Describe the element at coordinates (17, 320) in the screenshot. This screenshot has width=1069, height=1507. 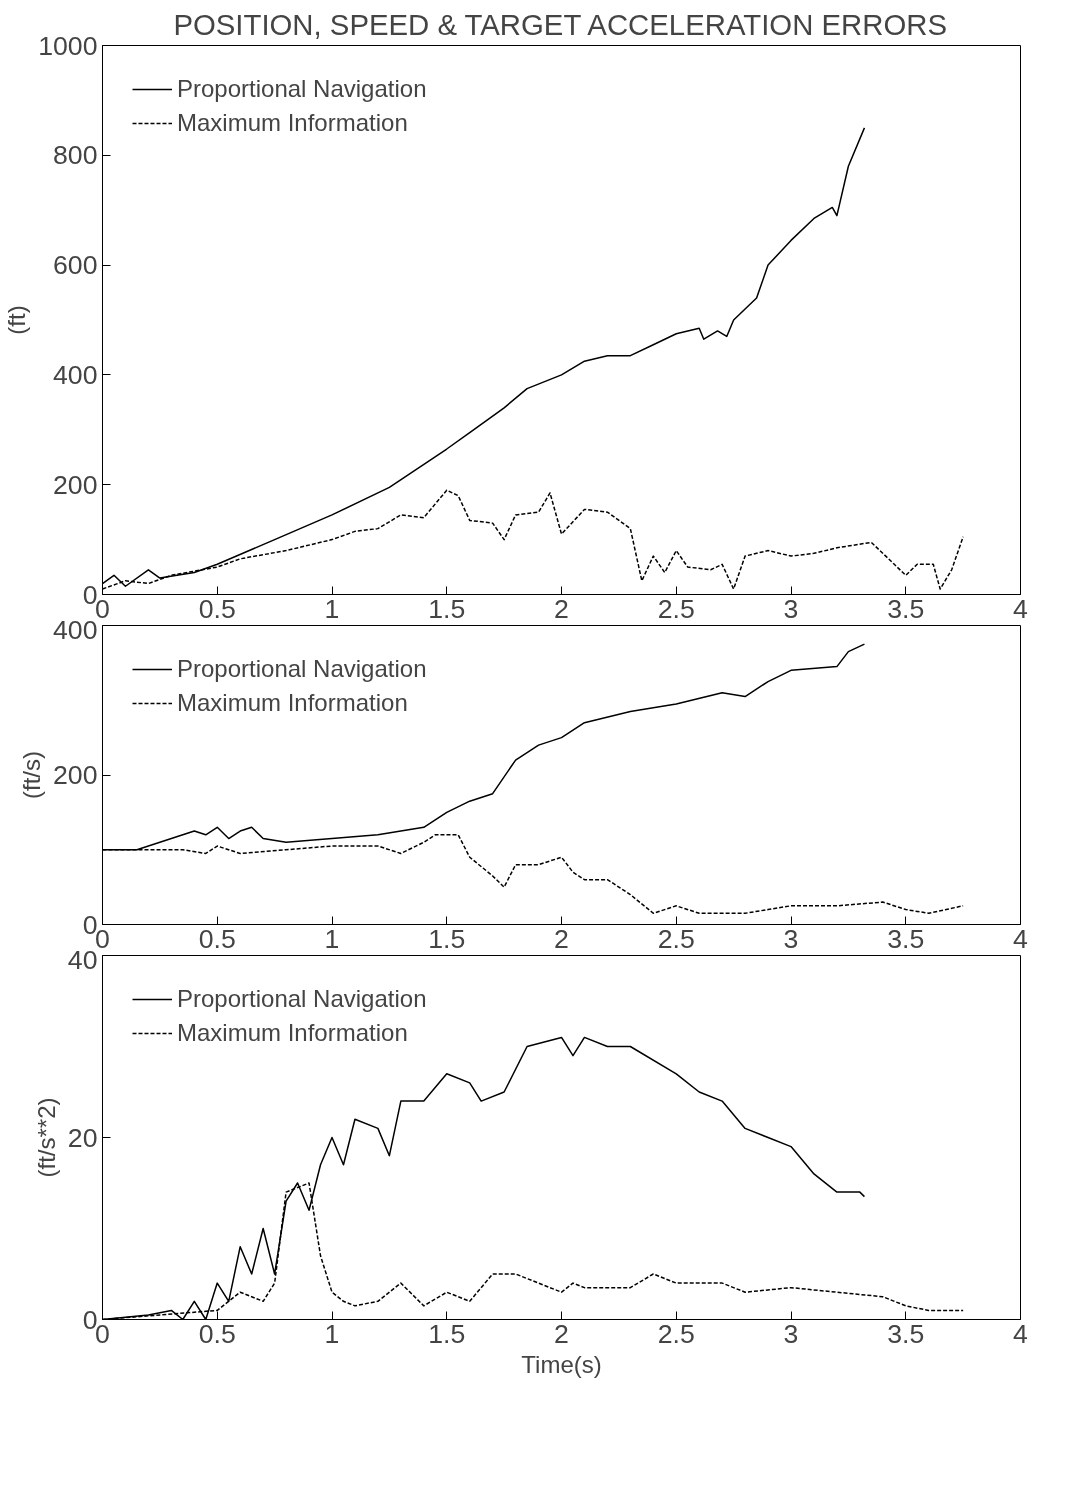
I see `y-axis-title: (ft)` at that location.